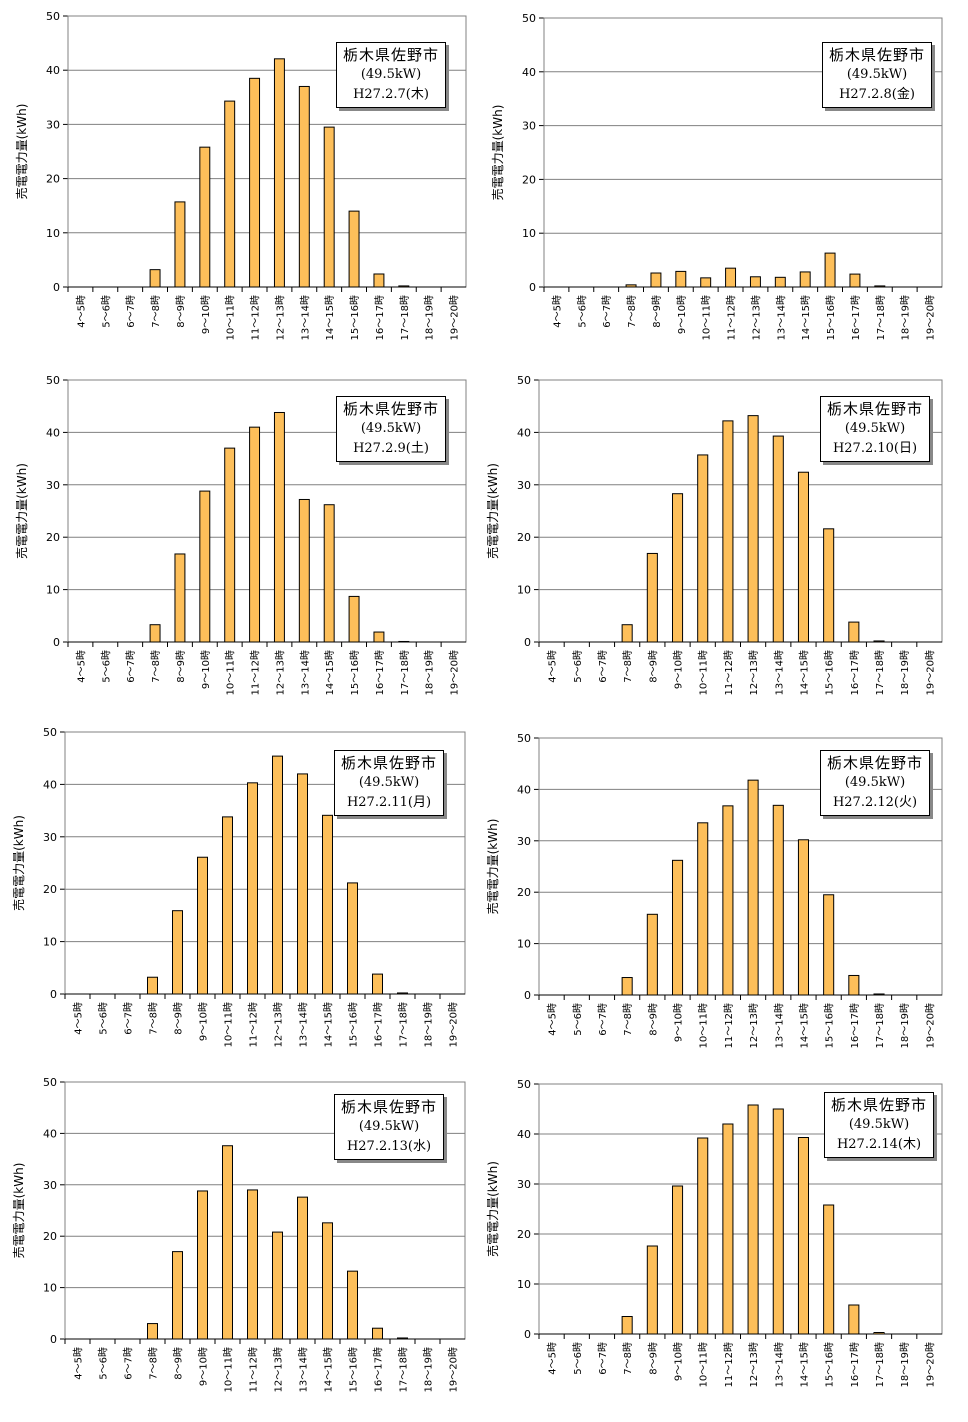 The width and height of the screenshot is (968, 1422). Describe the element at coordinates (389, 802) in the screenshot. I see `date-label: H27.2.11(月)` at that location.